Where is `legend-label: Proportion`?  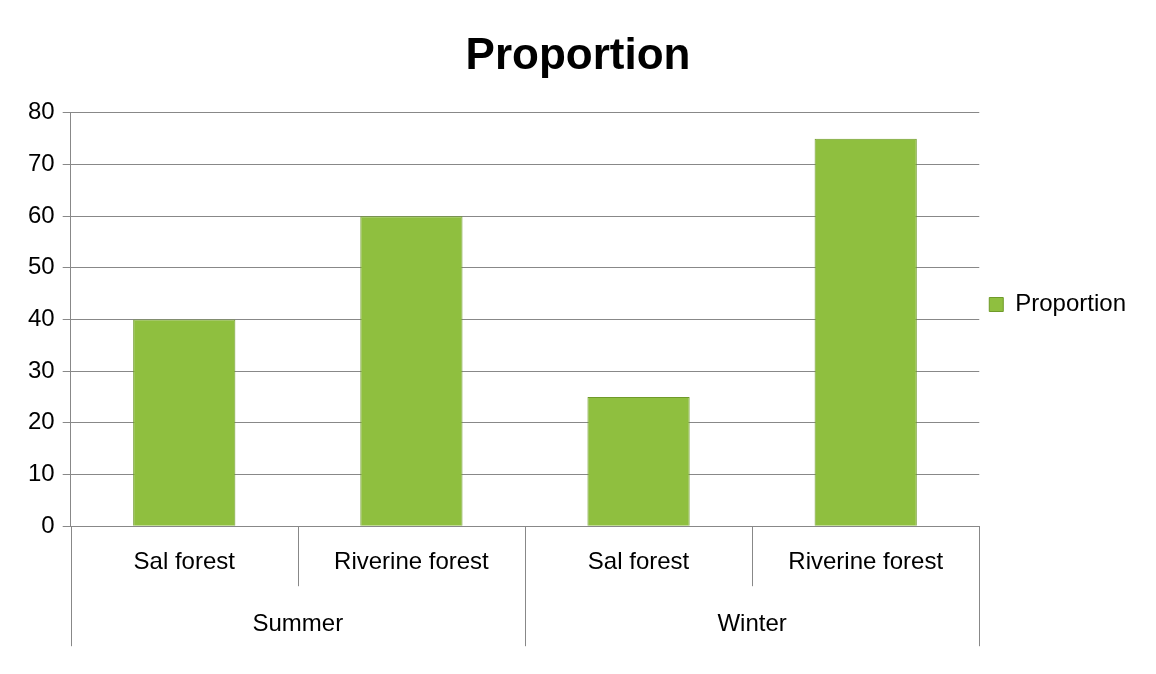 legend-label: Proportion is located at coordinates (1070, 303).